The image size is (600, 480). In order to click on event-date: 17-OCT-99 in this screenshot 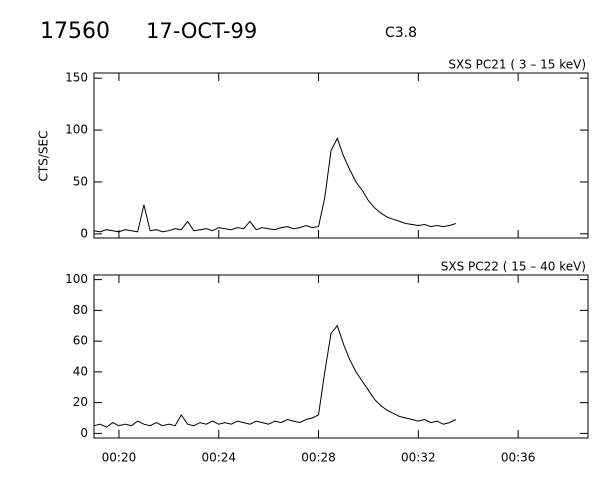, I will do `click(201, 31)`.